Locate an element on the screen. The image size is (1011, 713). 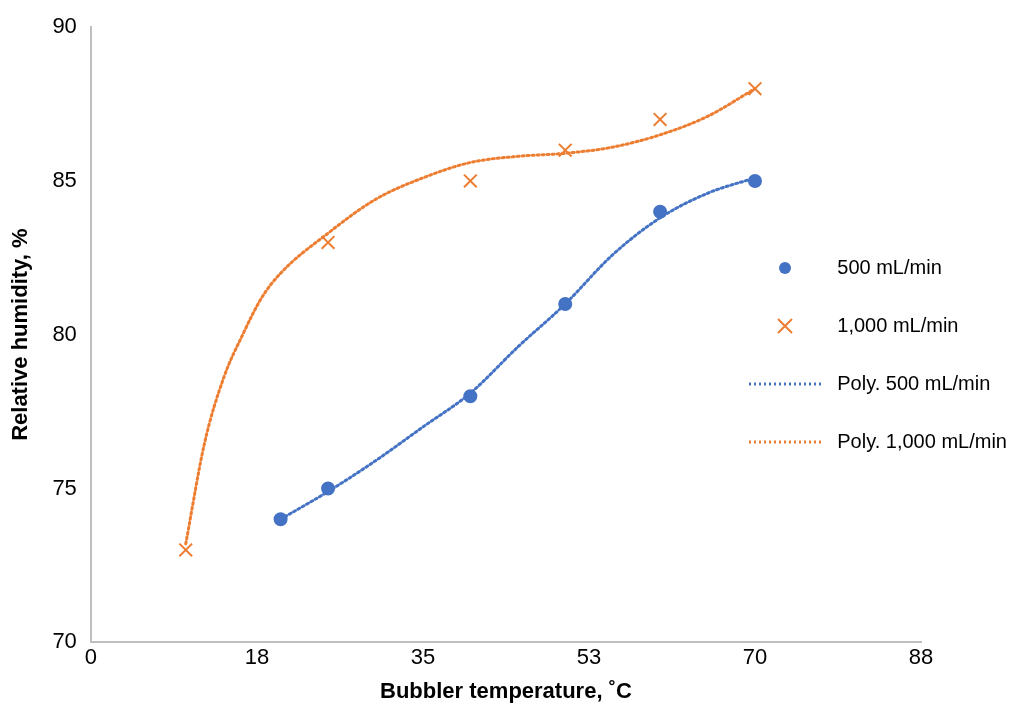
x-tick-label: 35 is located at coordinates (423, 657).